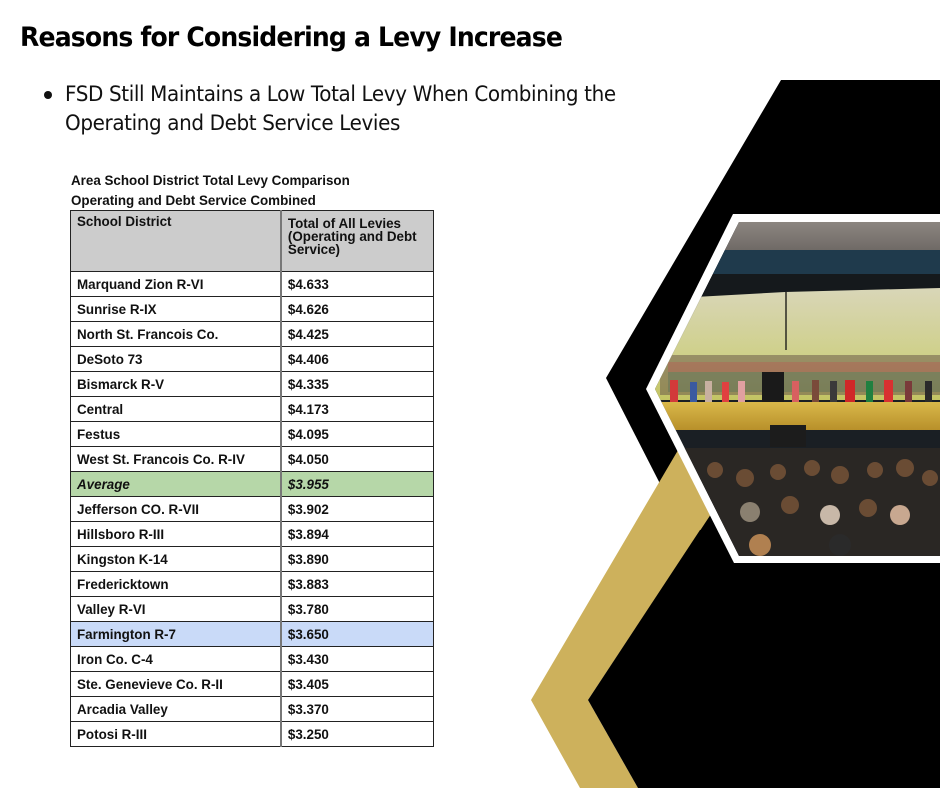 Image resolution: width=940 pixels, height=788 pixels. I want to click on table-caption-line2: Operating and Debt Service Combined, so click(193, 200).